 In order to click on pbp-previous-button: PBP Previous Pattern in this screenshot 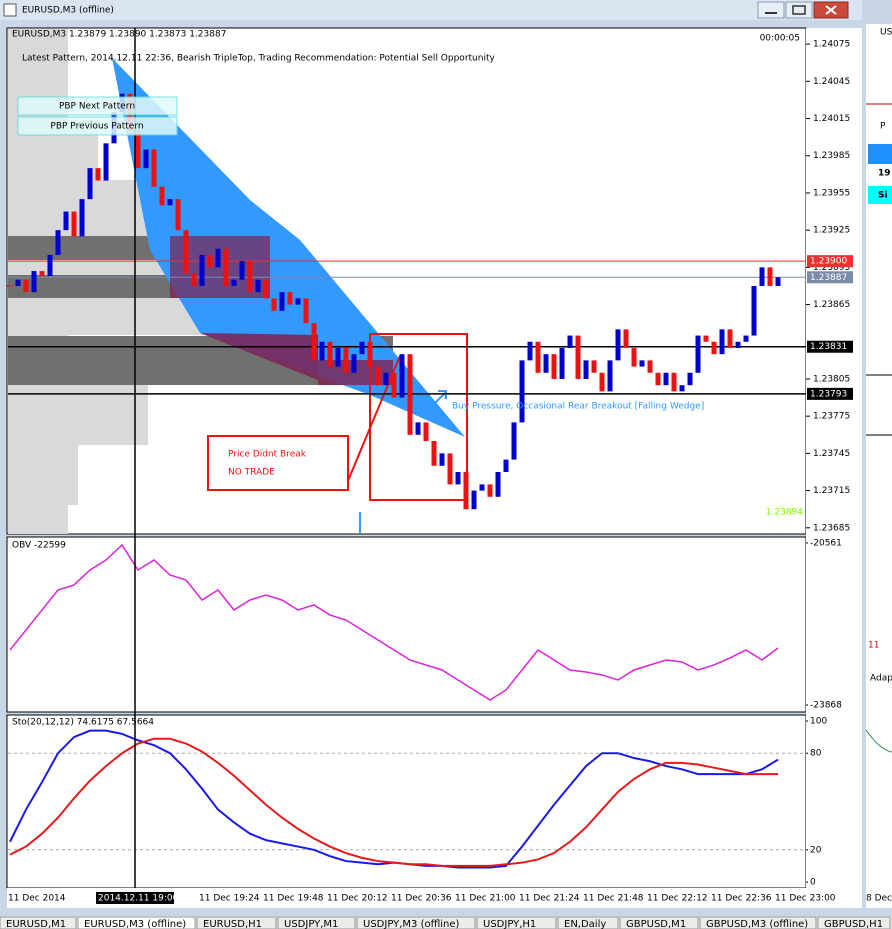, I will do `click(96, 127)`.